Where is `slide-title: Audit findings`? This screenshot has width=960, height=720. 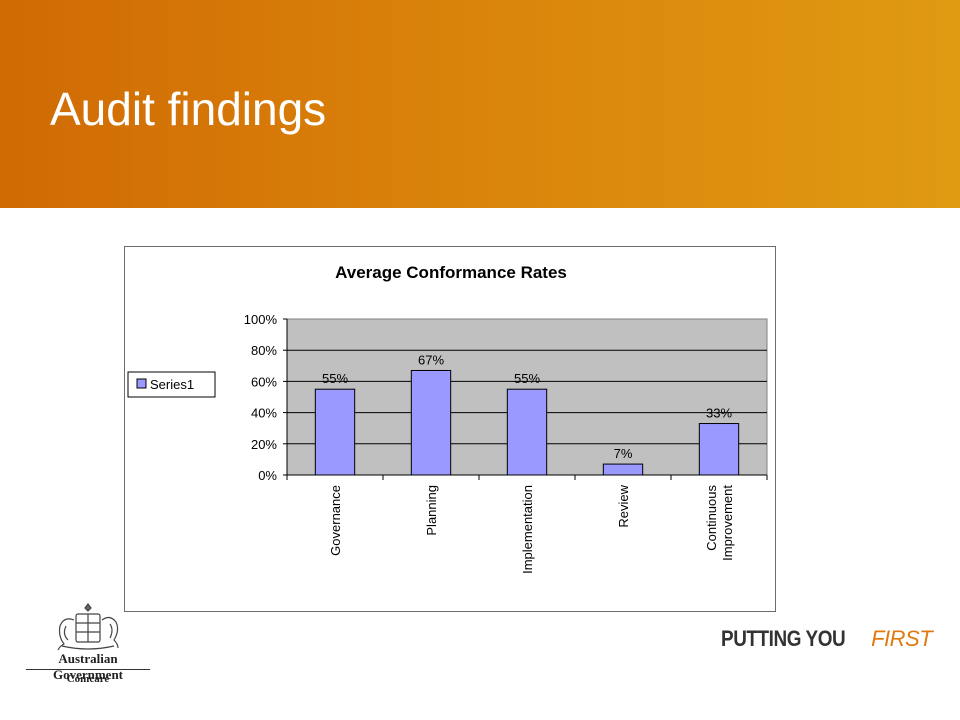
slide-title: Audit findings is located at coordinates (188, 109).